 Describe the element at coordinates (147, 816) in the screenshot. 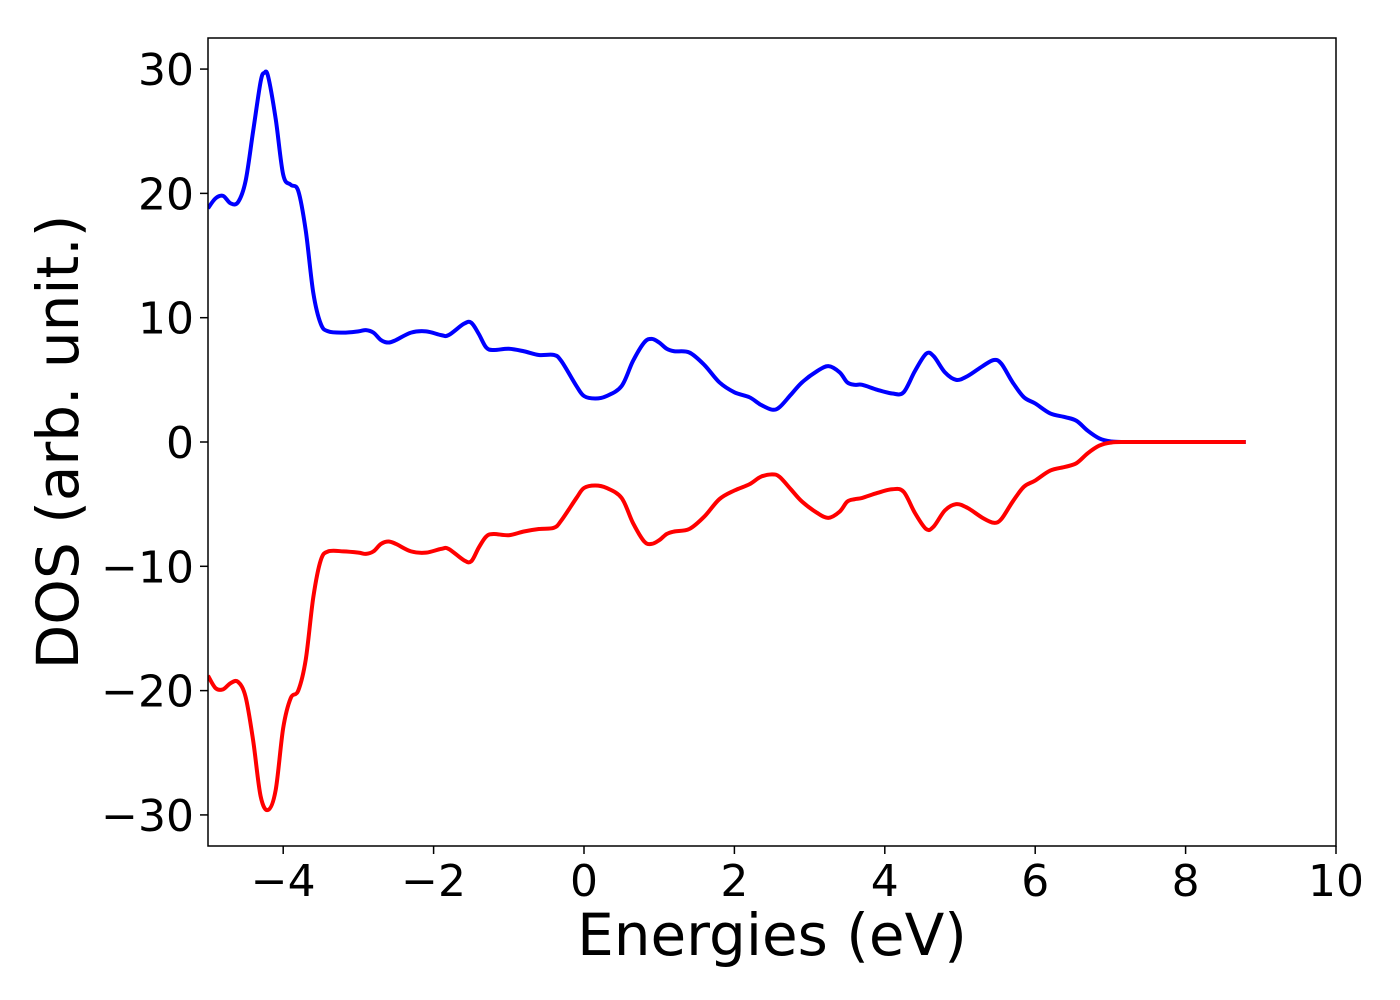

I see `y-tick-label: −30` at that location.